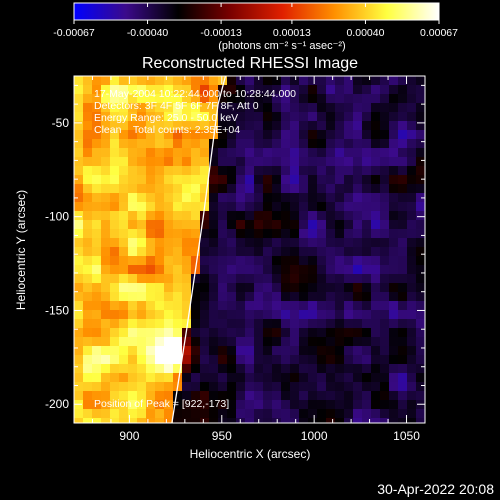  Describe the element at coordinates (21, 250) in the screenshot. I see `y-axis-label: Heliocentric Y (arcsec)` at that location.